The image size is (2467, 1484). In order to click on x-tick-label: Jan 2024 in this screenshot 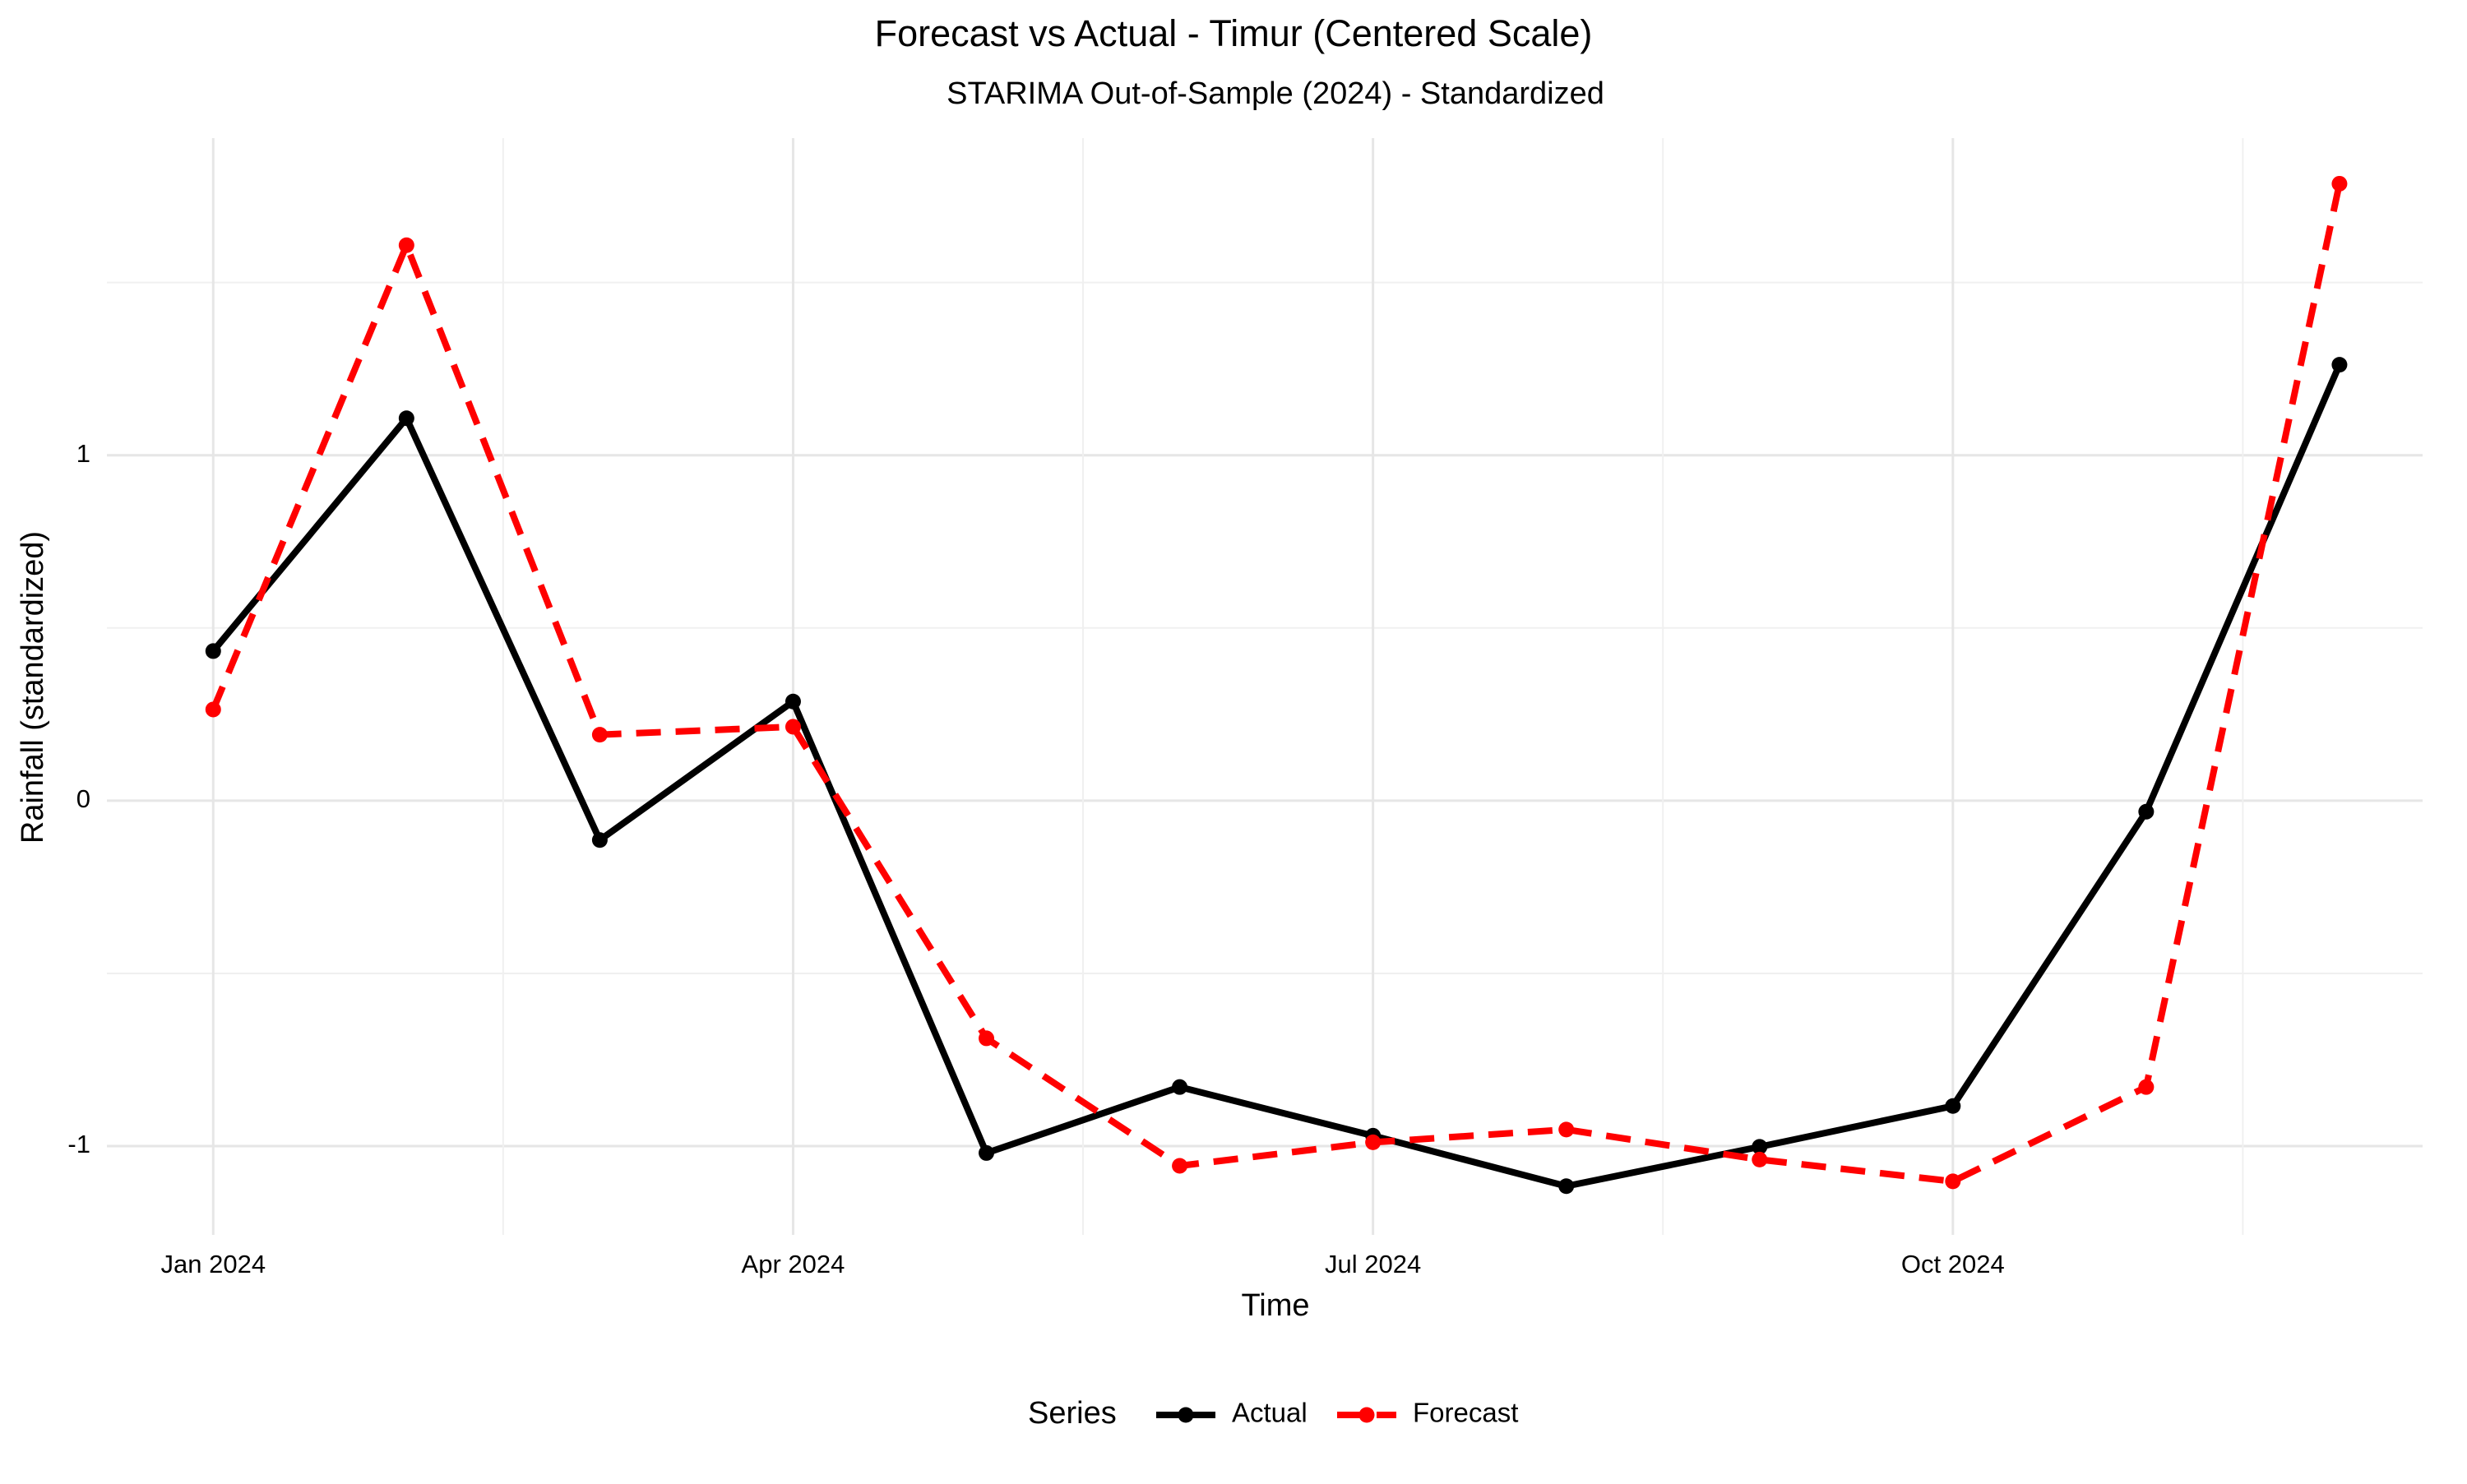, I will do `click(213, 1264)`.